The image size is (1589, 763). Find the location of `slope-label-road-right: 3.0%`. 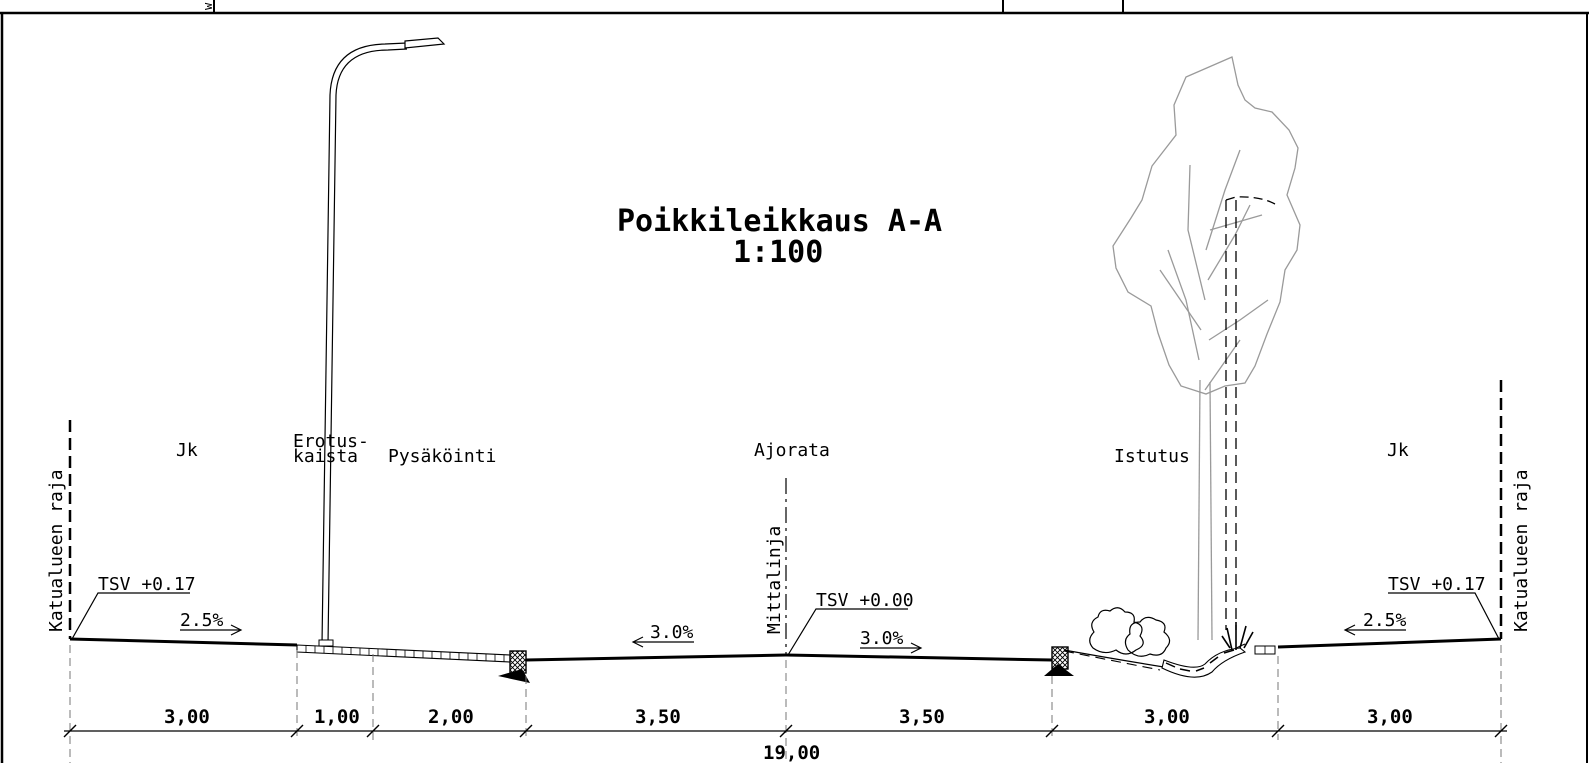

slope-label-road-right: 3.0% is located at coordinates (882, 638).